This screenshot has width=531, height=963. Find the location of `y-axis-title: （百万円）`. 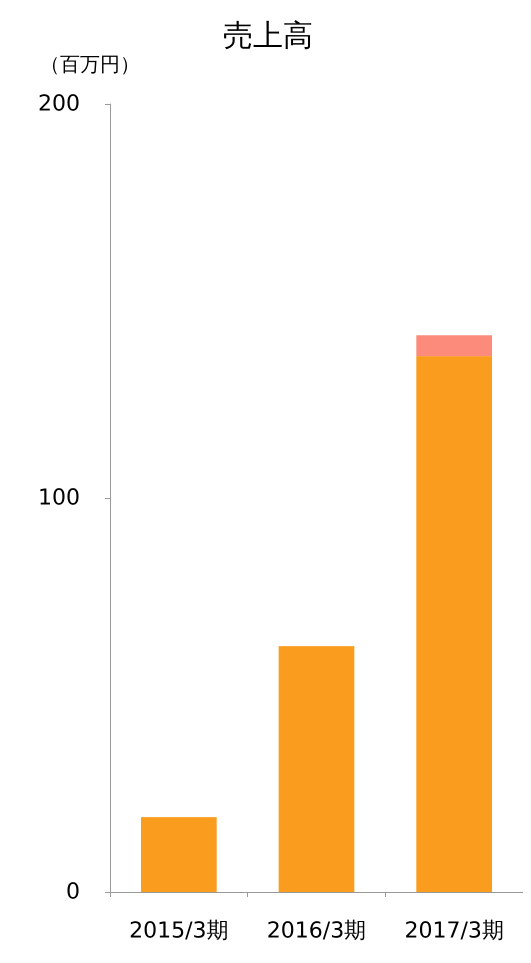

y-axis-title: （百万円） is located at coordinates (90, 64).